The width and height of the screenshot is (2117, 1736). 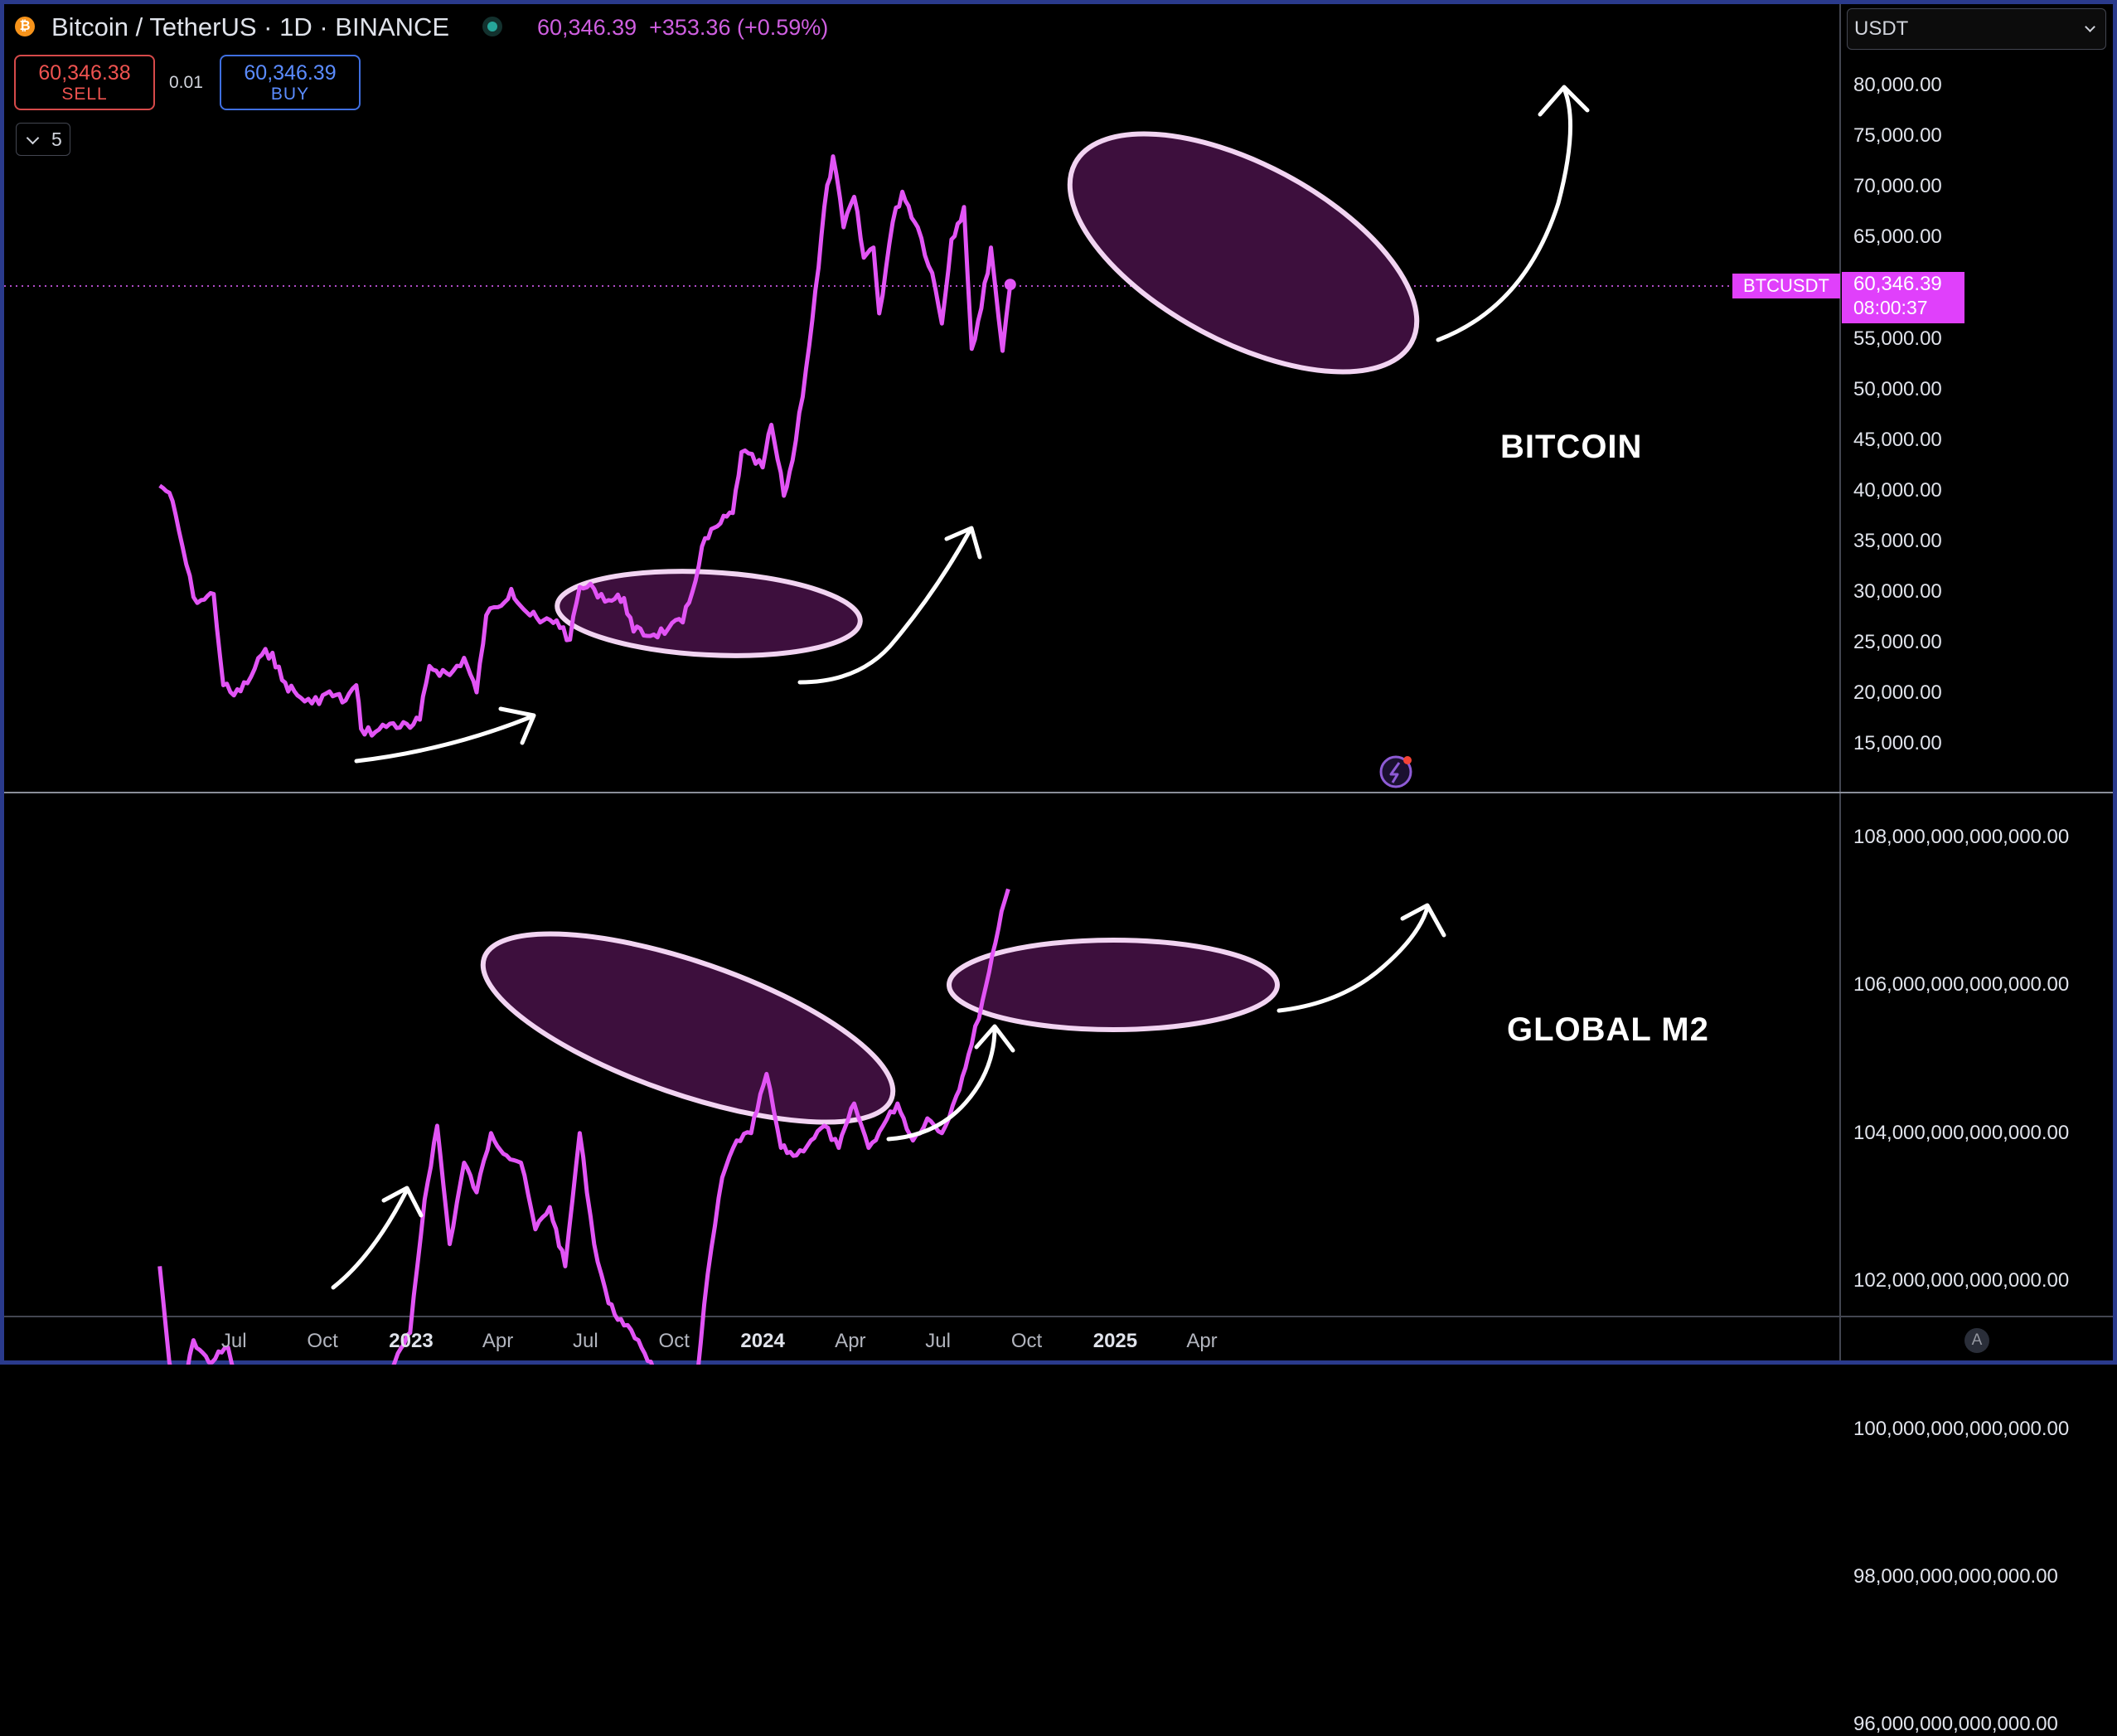 I want to click on buy-price: 60,346.39, so click(x=290, y=73).